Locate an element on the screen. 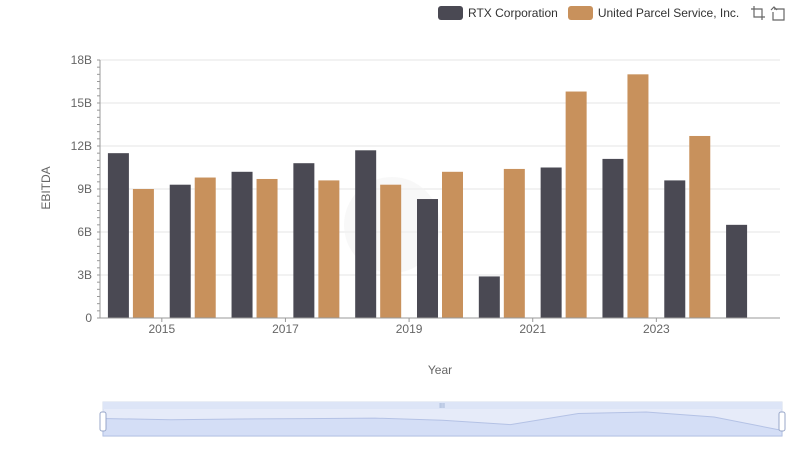  bar-rtx-2016 is located at coordinates (242, 244).